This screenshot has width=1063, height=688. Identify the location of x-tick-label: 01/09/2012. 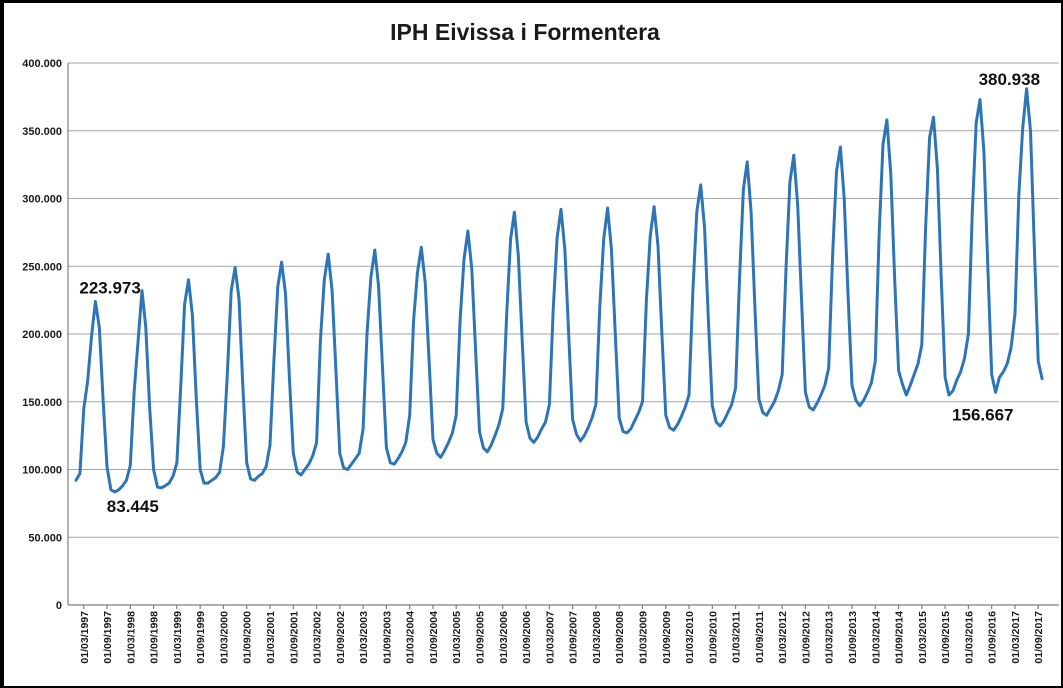
(806, 637).